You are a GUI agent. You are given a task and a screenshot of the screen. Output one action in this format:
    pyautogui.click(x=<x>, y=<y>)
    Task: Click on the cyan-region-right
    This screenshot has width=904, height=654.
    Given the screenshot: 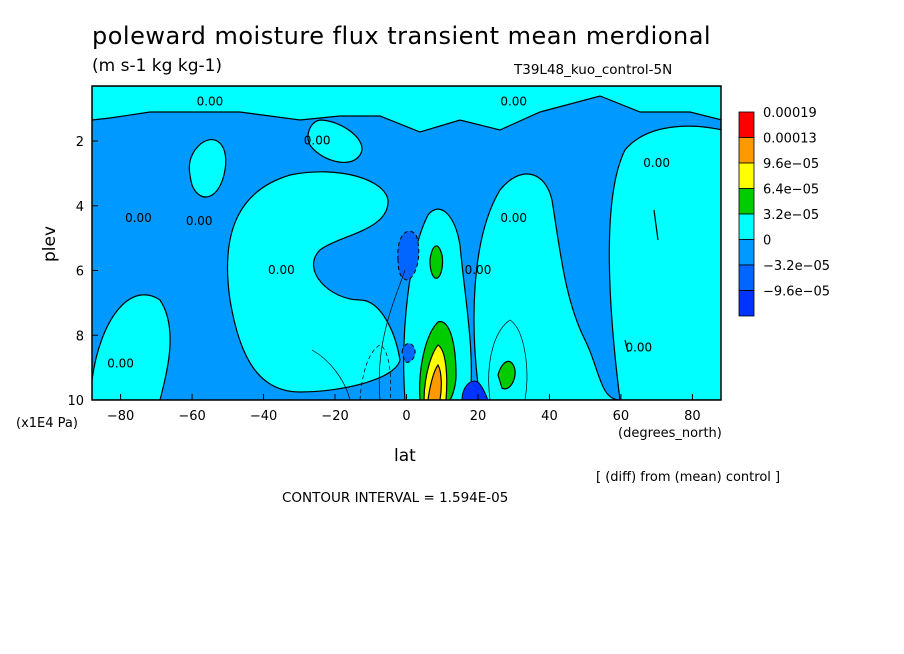 What is the action you would take?
    pyautogui.click(x=547, y=286)
    